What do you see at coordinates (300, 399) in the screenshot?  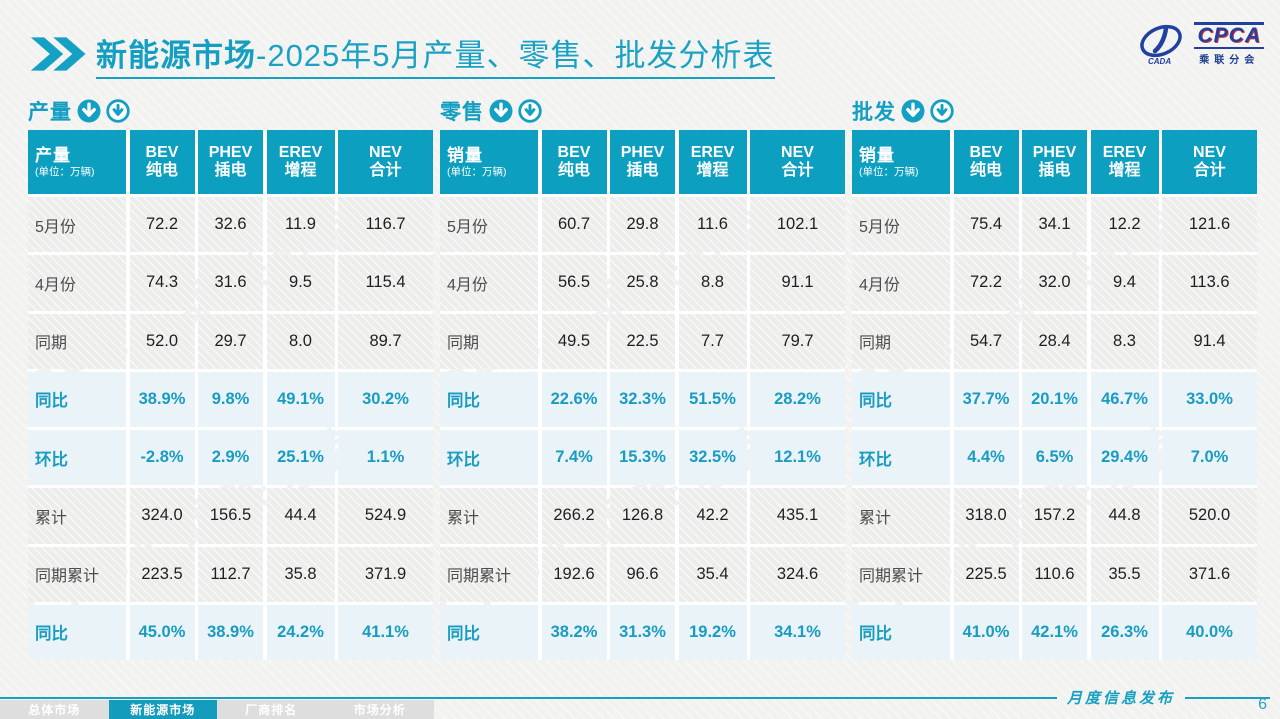 I see `cell-value: 49.1%` at bounding box center [300, 399].